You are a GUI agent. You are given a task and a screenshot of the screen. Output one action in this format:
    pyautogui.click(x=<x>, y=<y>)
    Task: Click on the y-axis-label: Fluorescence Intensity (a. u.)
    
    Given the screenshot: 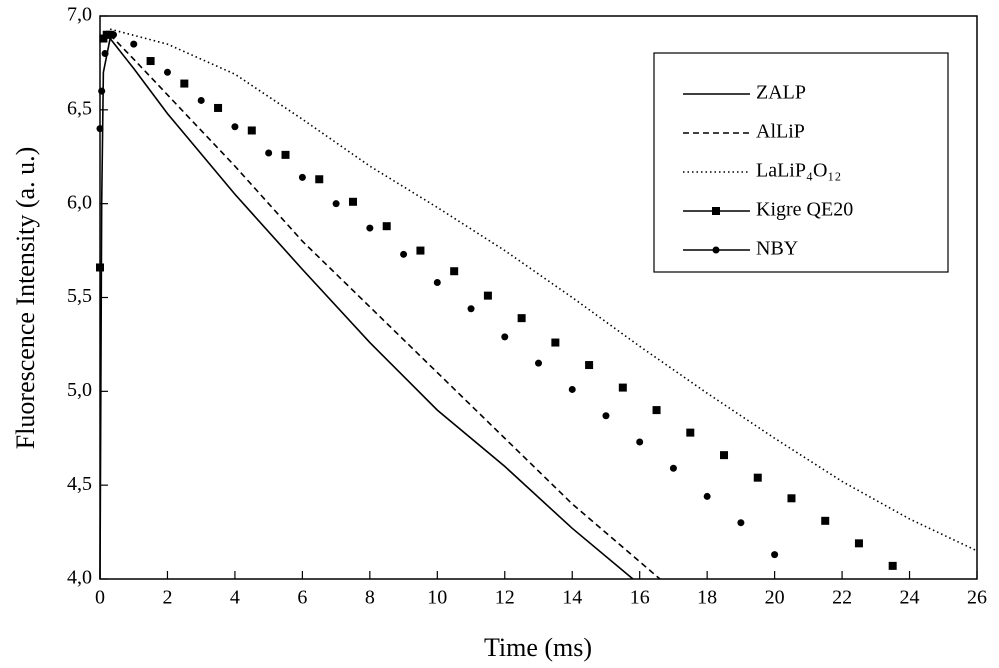 What is the action you would take?
    pyautogui.click(x=25, y=298)
    